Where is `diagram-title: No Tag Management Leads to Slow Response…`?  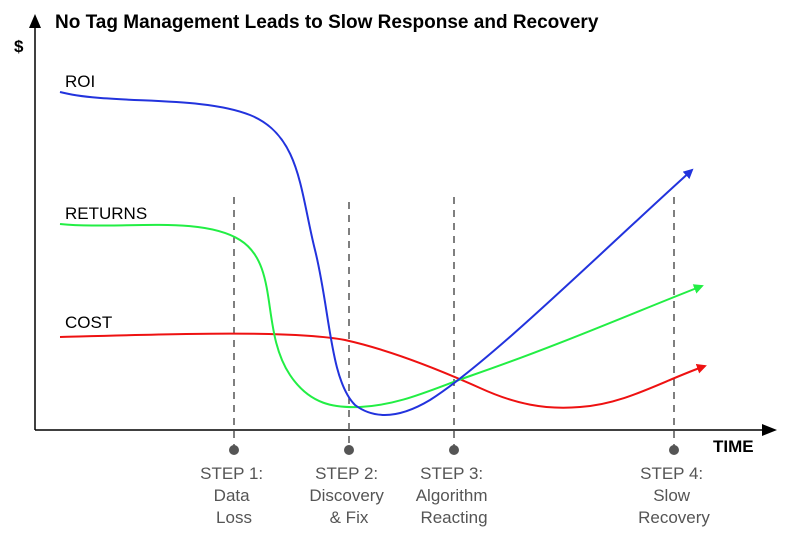
diagram-title: No Tag Management Leads to Slow Response… is located at coordinates (327, 22).